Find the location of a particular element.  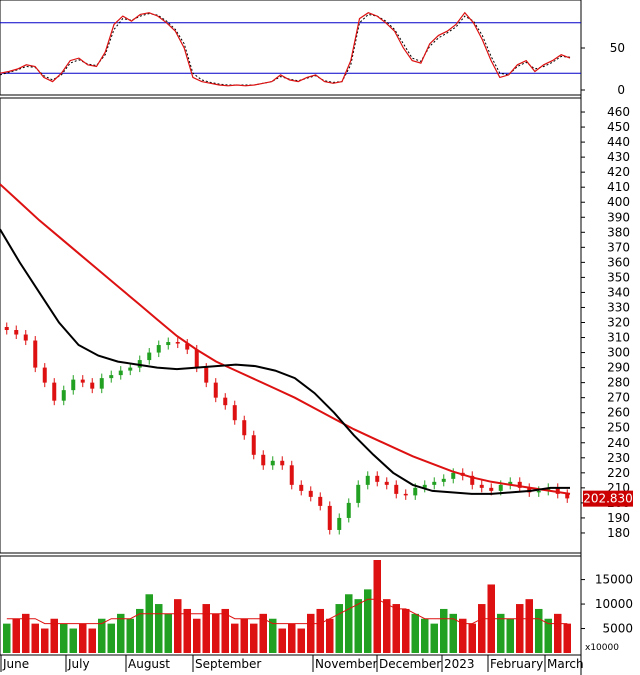

price-tick-label: 420 is located at coordinates (618, 172).